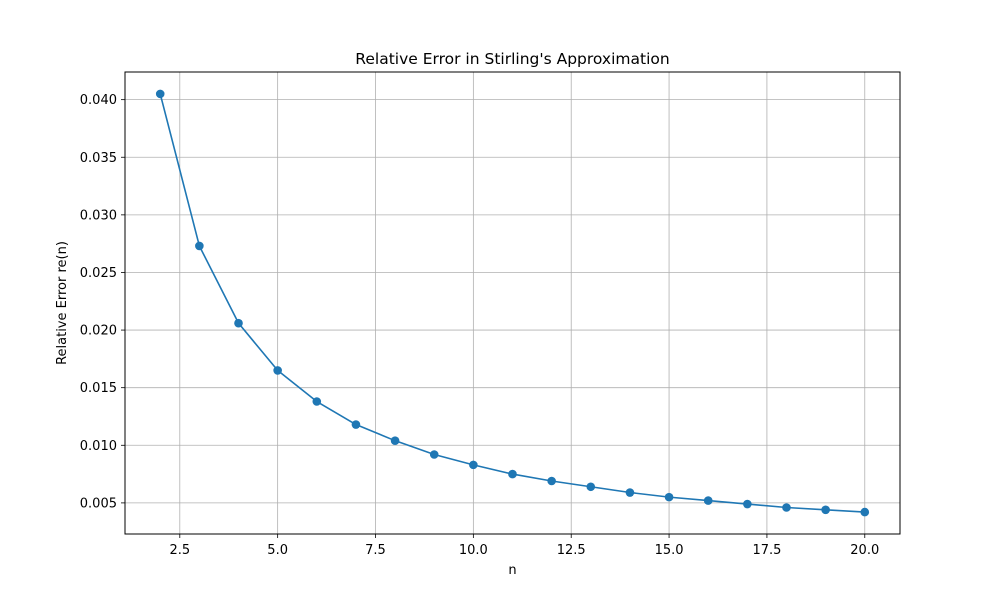 This screenshot has height=600, width=1000. I want to click on y-axis-label: Relative Error re(n), so click(62, 303).